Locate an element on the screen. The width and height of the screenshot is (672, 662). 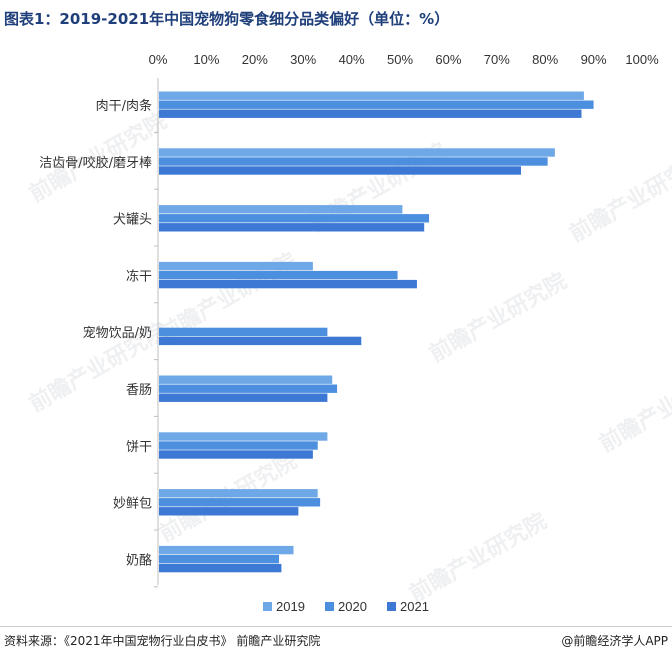
category-label: 肉干/肉条 is located at coordinates (124, 106).